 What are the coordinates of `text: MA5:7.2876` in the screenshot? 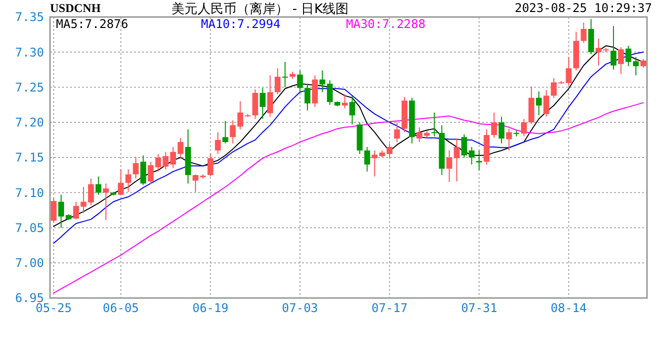 It's located at (92, 24).